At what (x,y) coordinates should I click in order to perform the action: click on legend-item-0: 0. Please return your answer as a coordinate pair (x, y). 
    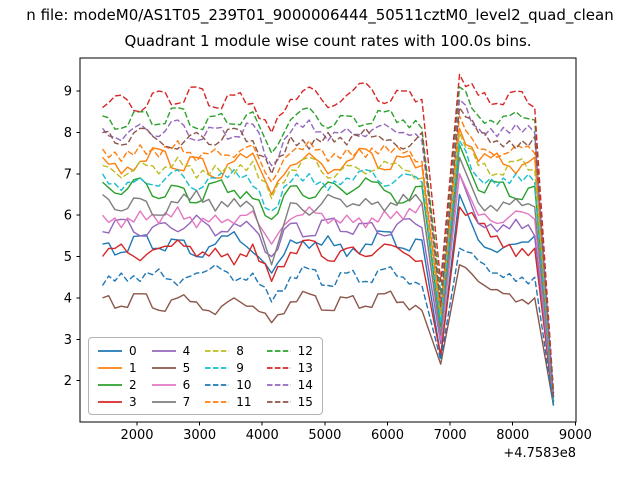
    Looking at the image, I should click on (117, 350).